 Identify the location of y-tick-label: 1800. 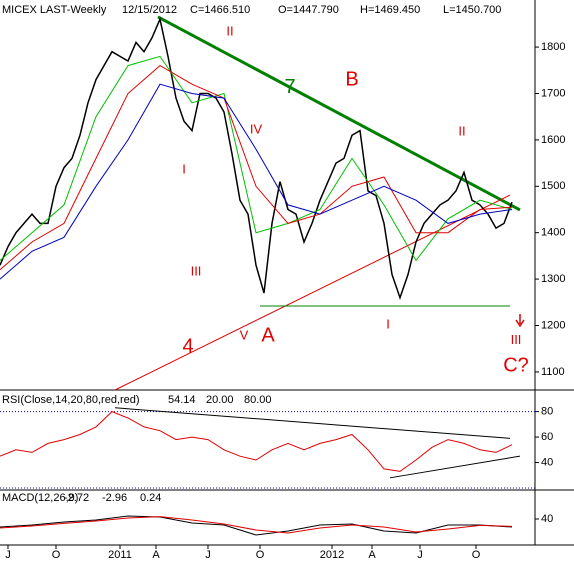
(553, 47).